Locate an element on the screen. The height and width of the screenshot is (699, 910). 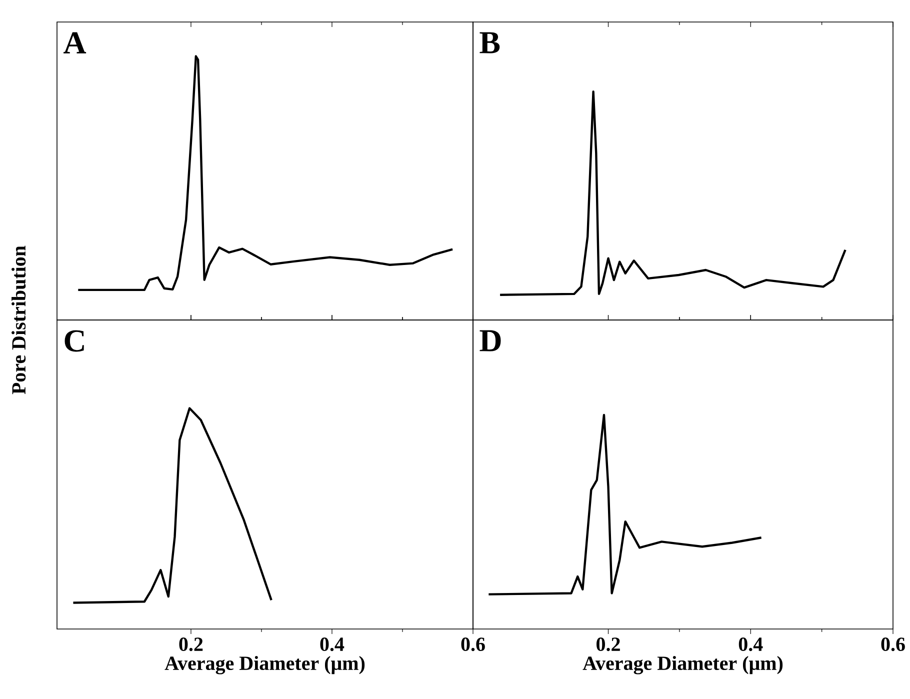
chart-title: A is located at coordinates (75, 43).